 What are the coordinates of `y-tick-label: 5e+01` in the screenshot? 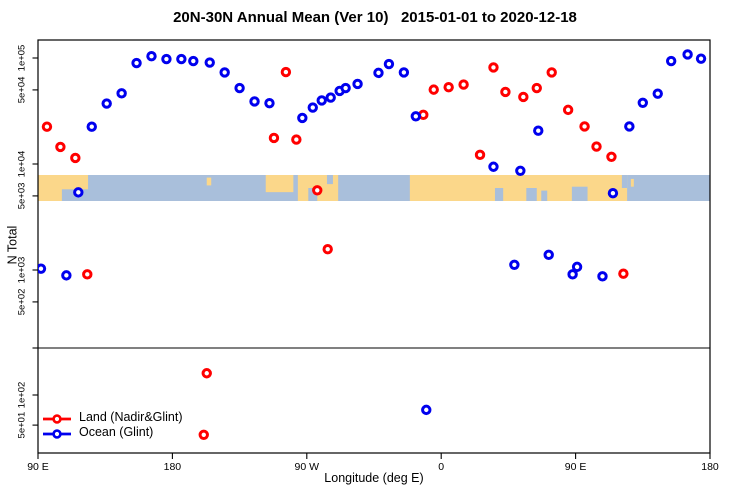 It's located at (22, 425).